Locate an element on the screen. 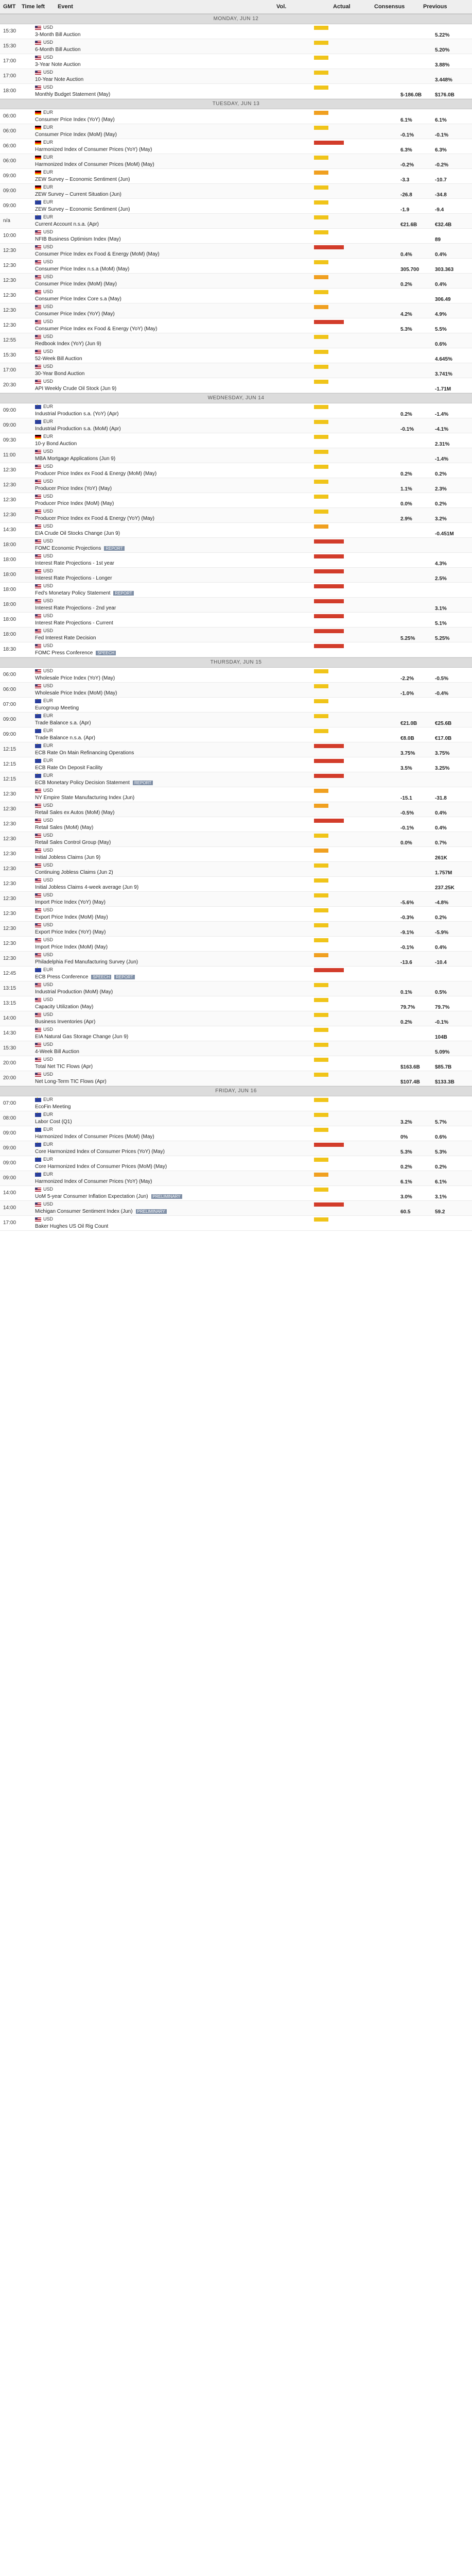 Image resolution: width=472 pixels, height=2576 pixels. event-row: 15:30 USD 3-Month Bill Auction 5.22% is located at coordinates (236, 31).